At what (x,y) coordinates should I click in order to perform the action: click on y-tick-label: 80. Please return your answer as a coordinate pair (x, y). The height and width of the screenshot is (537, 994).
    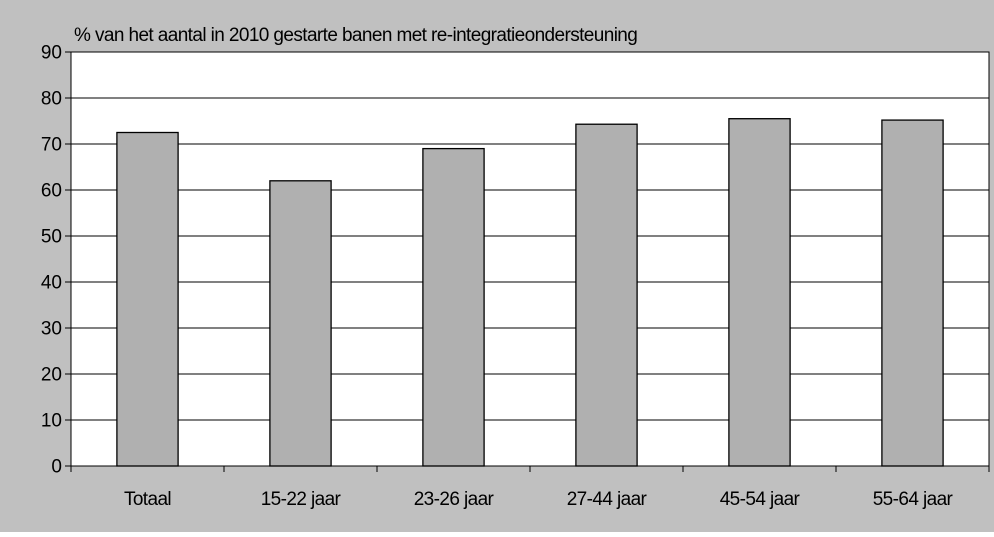
    Looking at the image, I should click on (51, 99).